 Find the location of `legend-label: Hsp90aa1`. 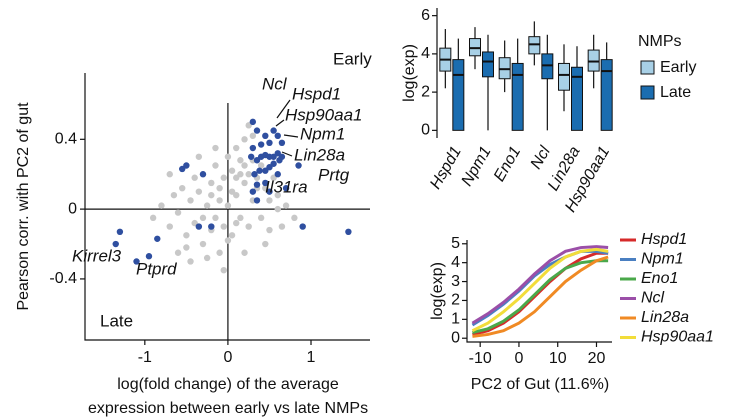

legend-label: Hsp90aa1 is located at coordinates (677, 337).